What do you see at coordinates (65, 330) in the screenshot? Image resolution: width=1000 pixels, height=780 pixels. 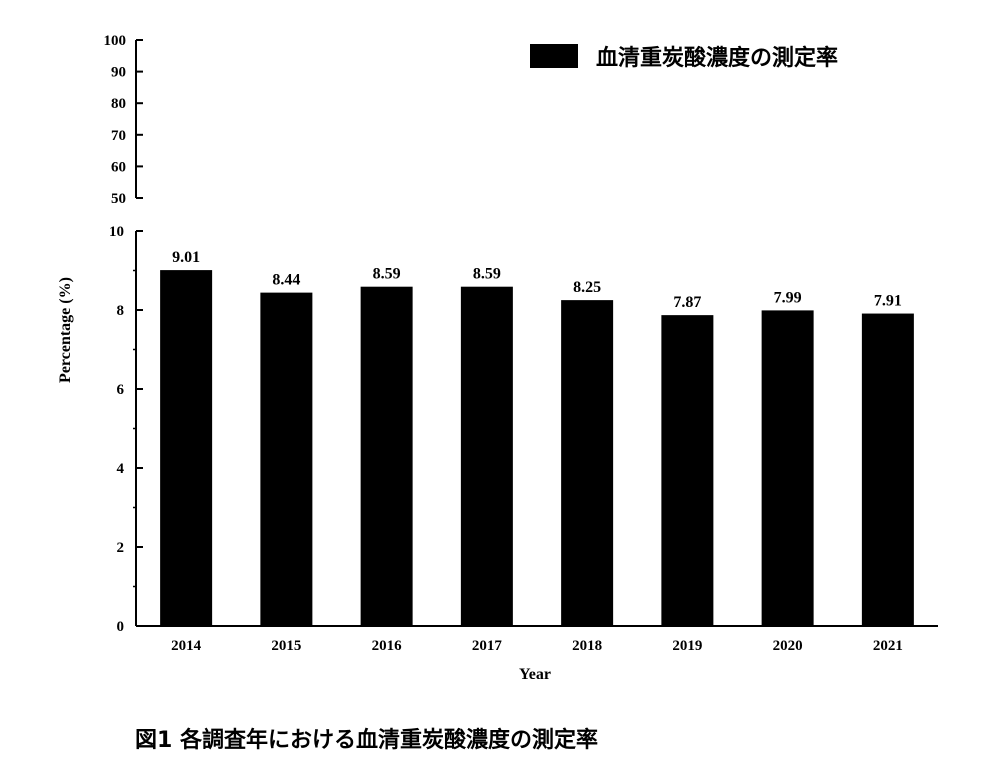 I see `y-axis-title: Percentage (%)` at bounding box center [65, 330].